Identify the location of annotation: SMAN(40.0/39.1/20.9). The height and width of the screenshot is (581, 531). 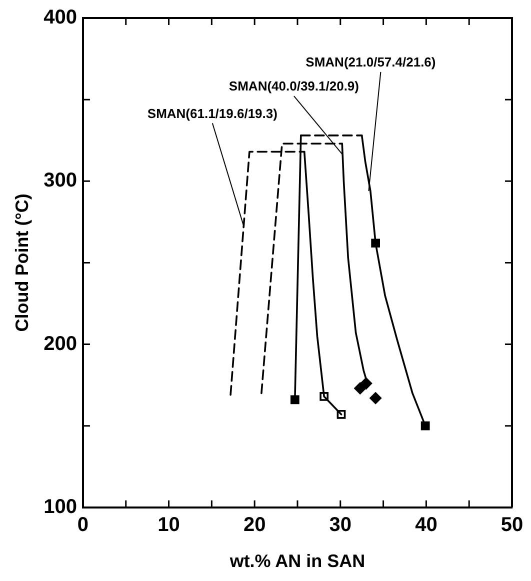
(293, 86).